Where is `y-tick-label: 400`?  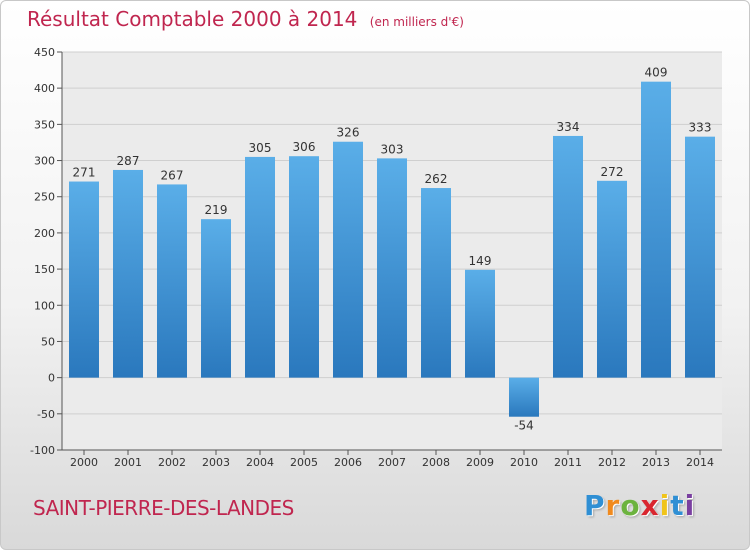
y-tick-label: 400 is located at coordinates (44, 88).